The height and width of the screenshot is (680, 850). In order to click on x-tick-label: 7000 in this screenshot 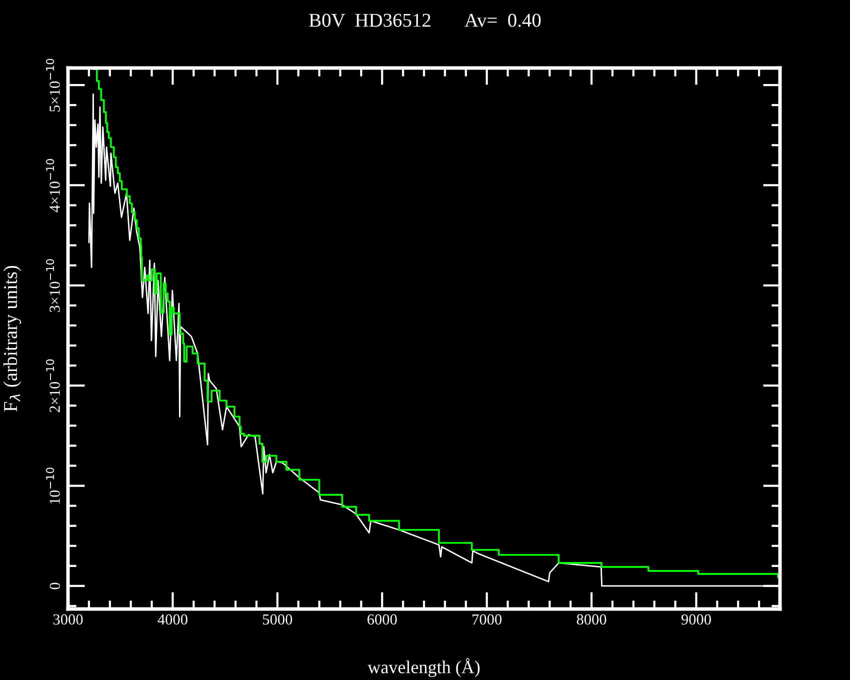, I will do `click(487, 619)`.